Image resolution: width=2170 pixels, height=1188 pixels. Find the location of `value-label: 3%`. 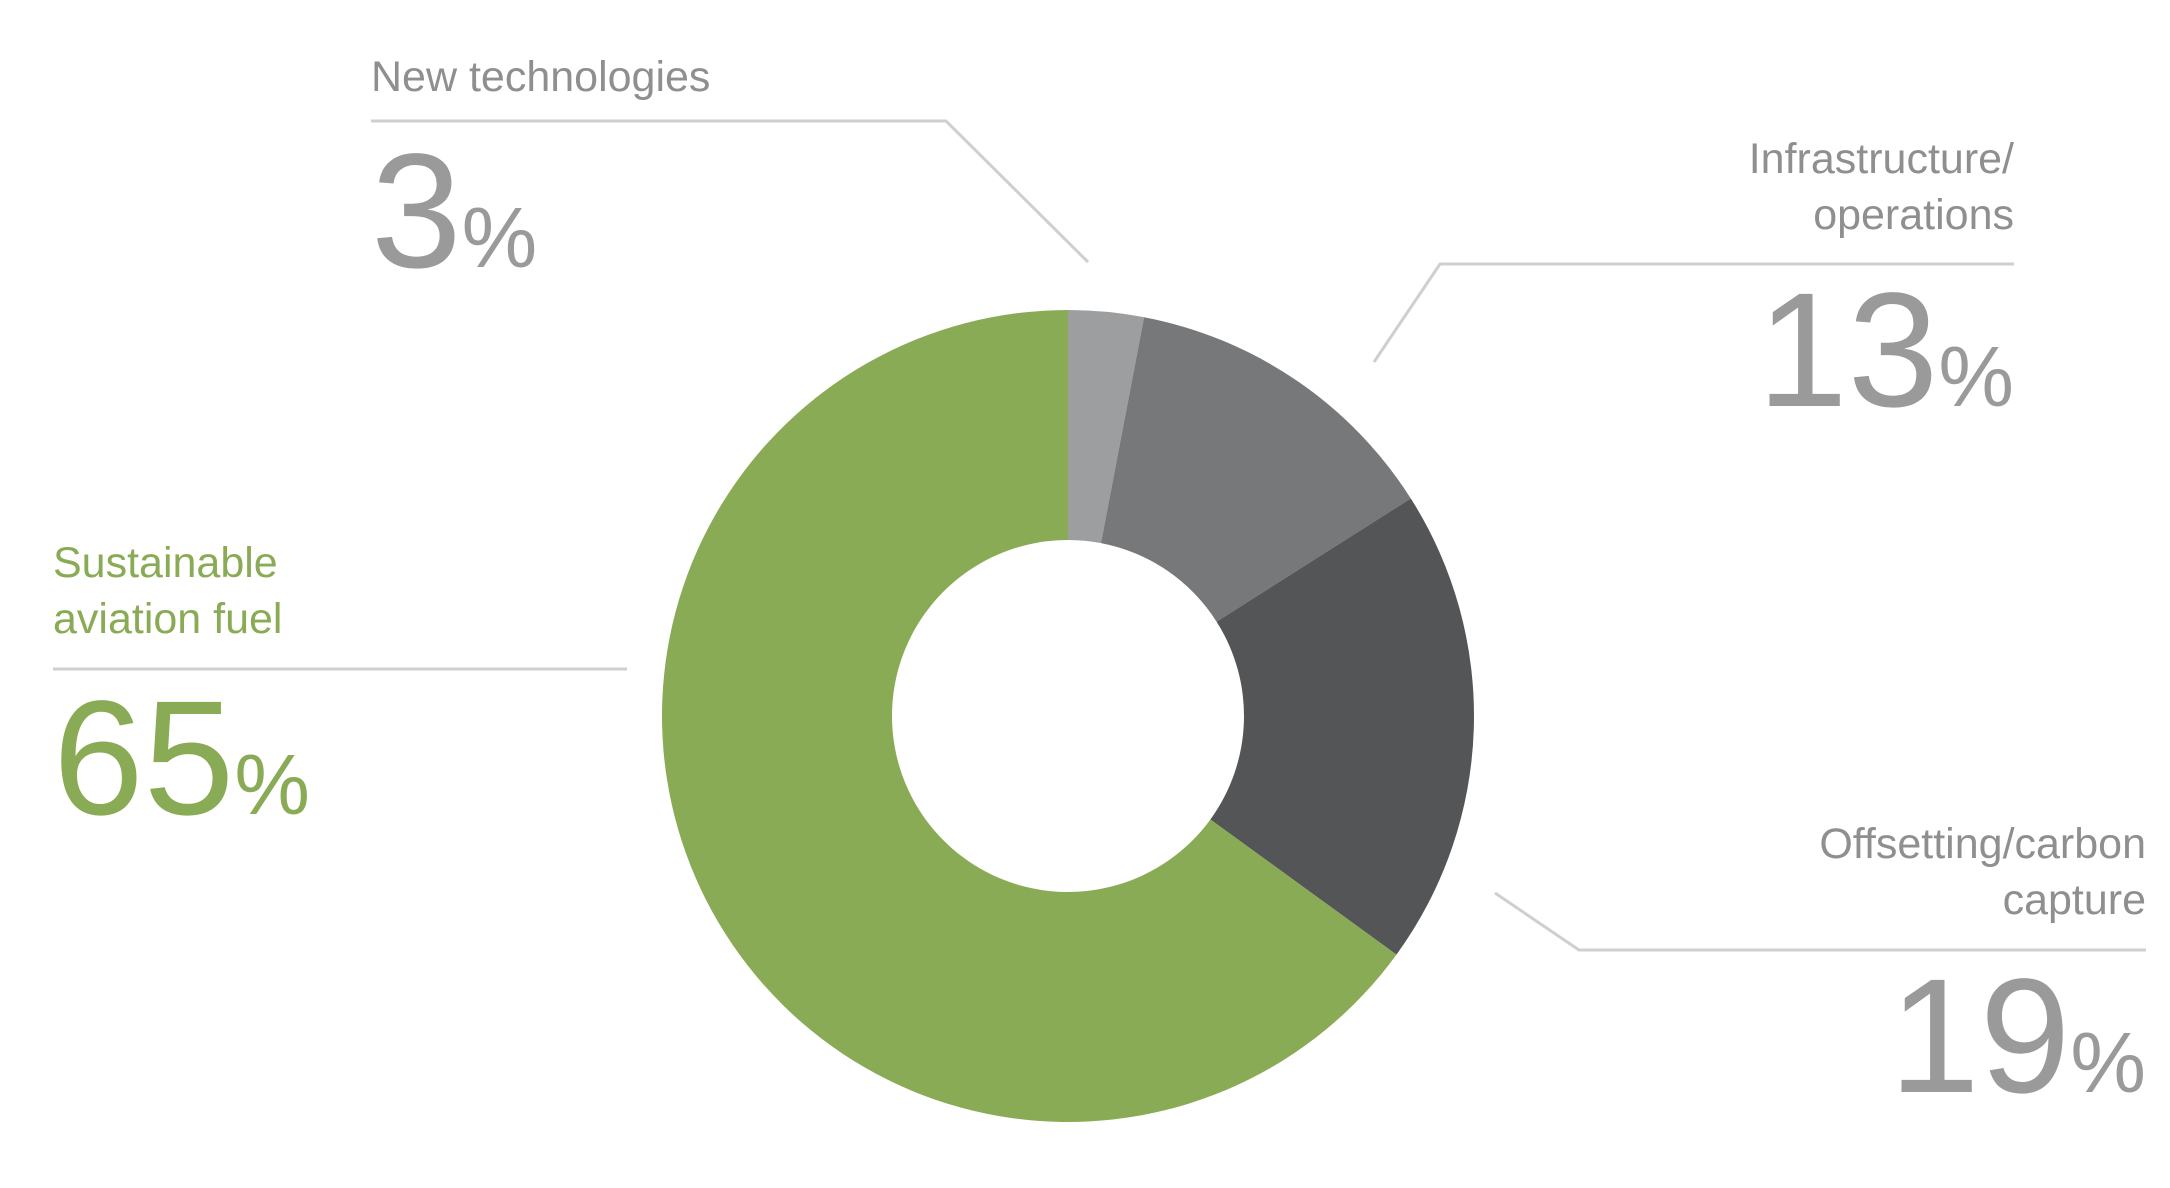

value-label: 3% is located at coordinates (454, 210).